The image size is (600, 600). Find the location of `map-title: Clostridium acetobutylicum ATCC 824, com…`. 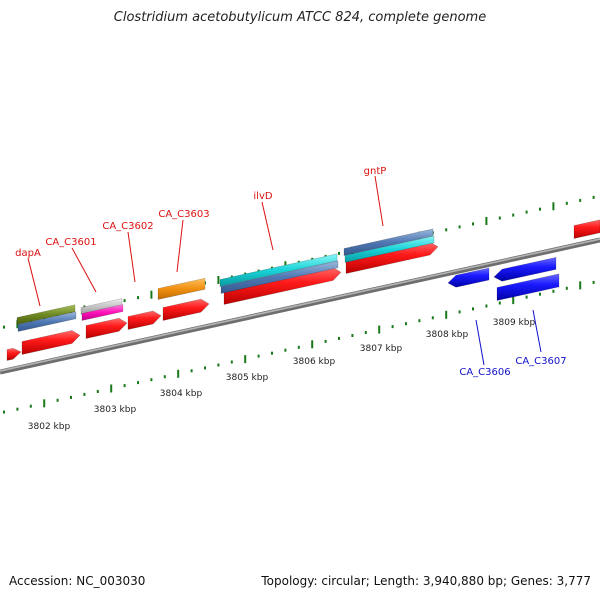

map-title: Clostridium acetobutylicum ATCC 824, com… is located at coordinates (300, 17).